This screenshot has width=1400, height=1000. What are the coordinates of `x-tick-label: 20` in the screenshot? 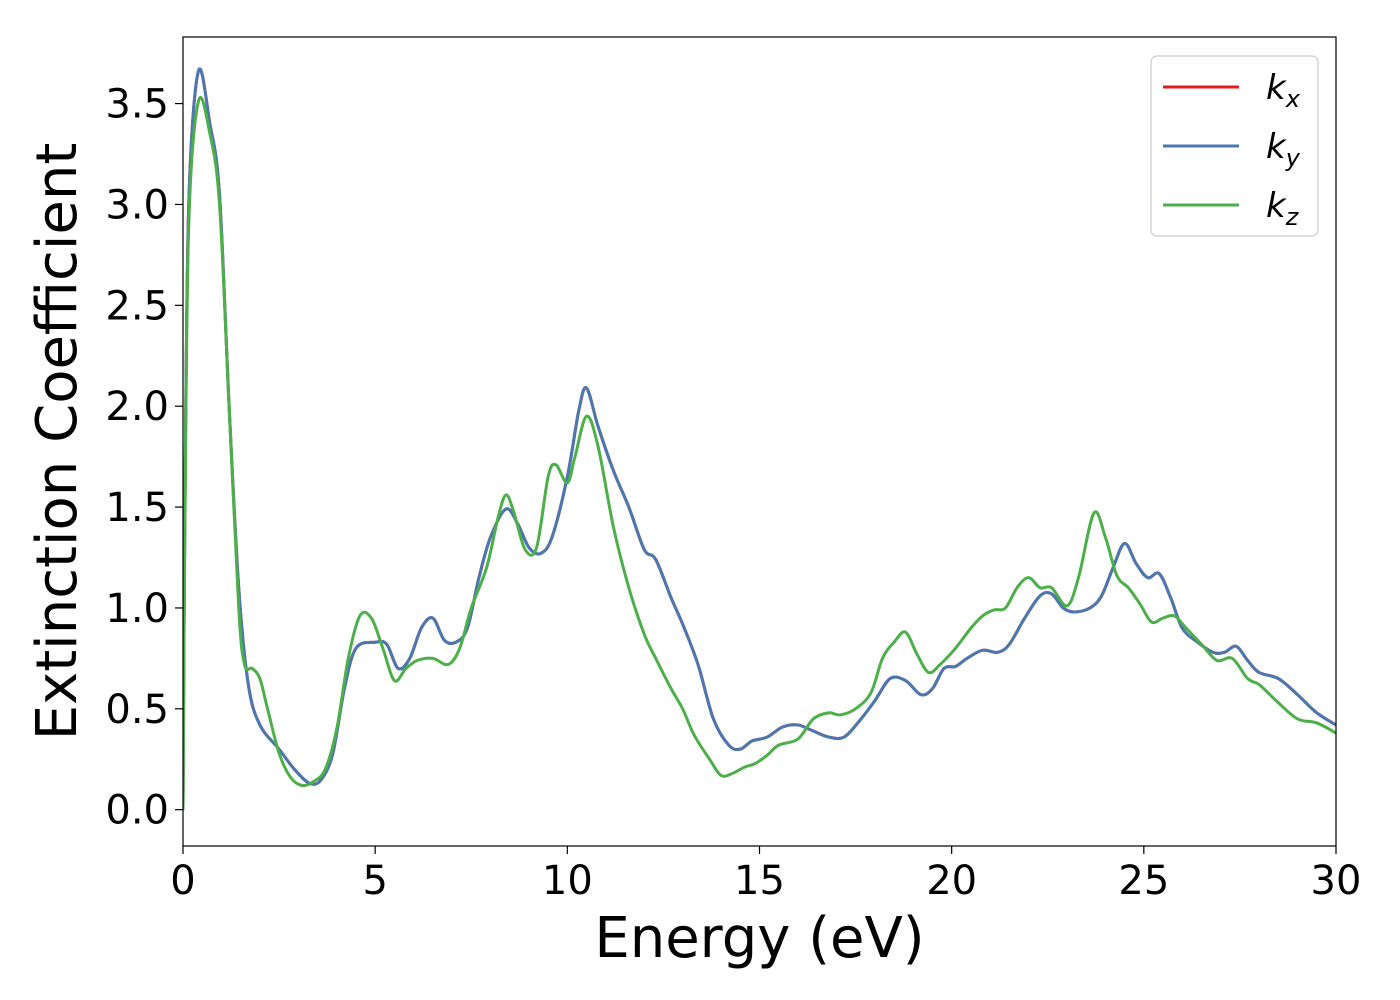 It's located at (951, 881).